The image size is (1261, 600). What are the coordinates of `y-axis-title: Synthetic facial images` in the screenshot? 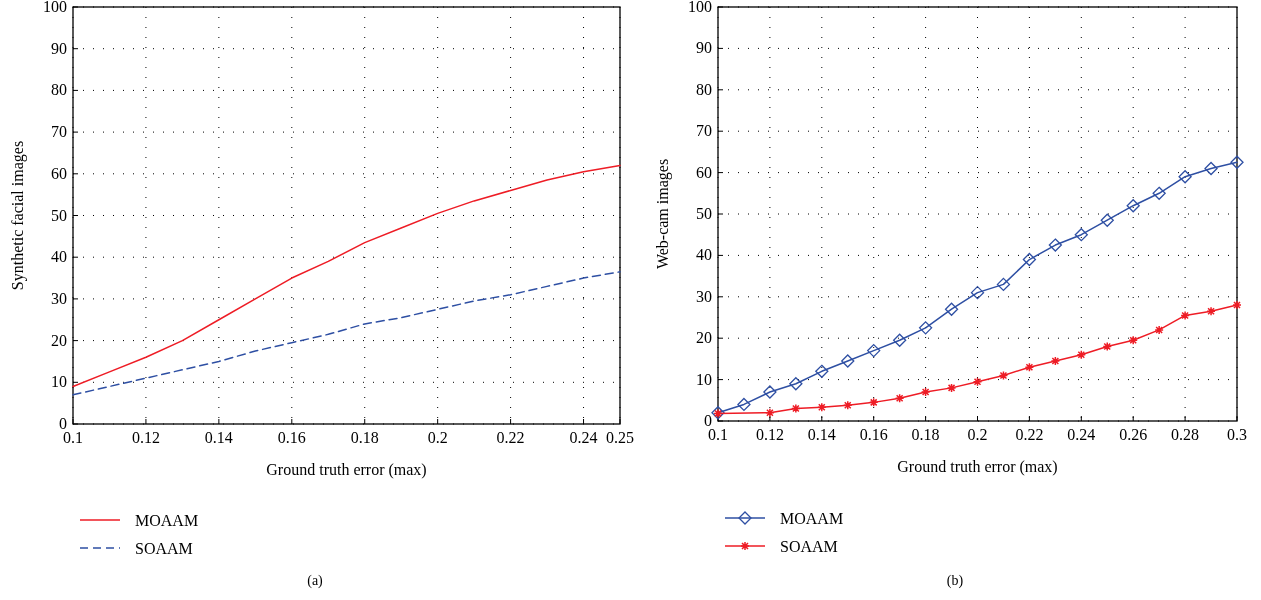 It's located at (18, 215).